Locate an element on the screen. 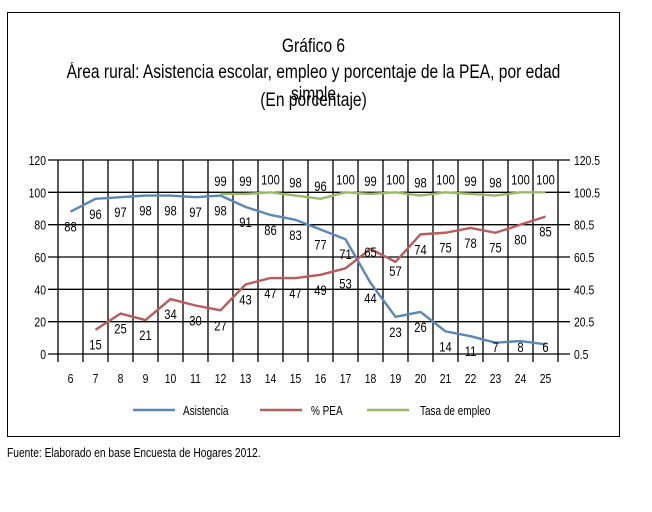 This screenshot has height=512, width=652. data-label-pea: 74 is located at coordinates (420, 249).